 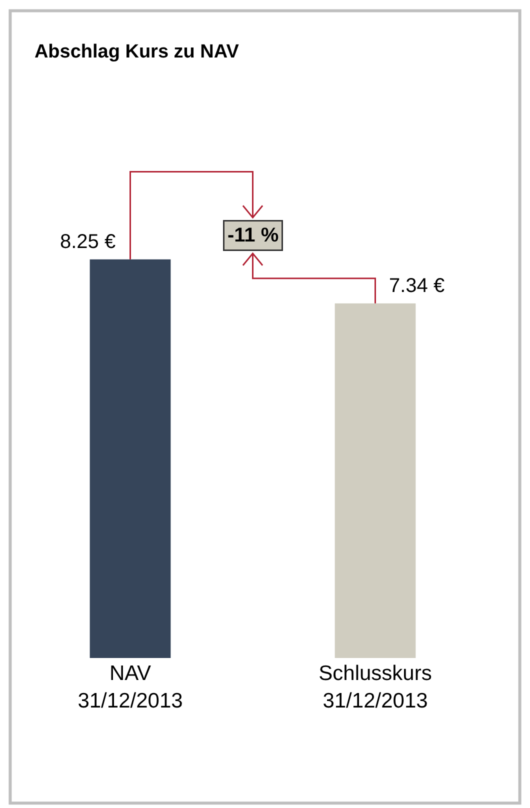 What do you see at coordinates (253, 235) in the screenshot?
I see `text: -11 %` at bounding box center [253, 235].